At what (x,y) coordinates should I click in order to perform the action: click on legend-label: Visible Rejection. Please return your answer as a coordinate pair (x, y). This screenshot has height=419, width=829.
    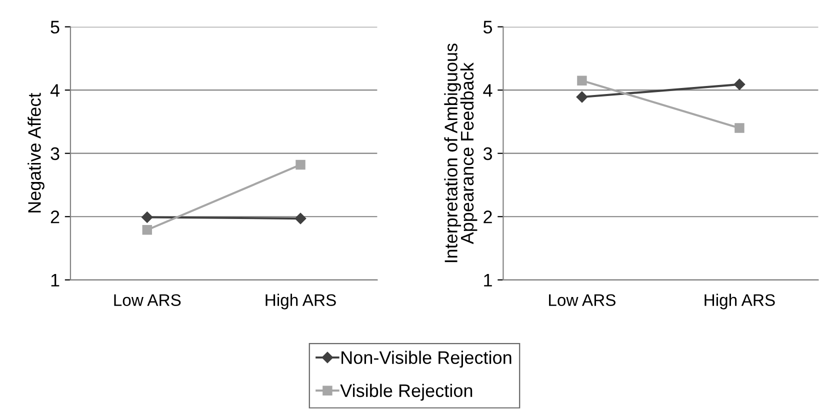
    Looking at the image, I should click on (406, 392).